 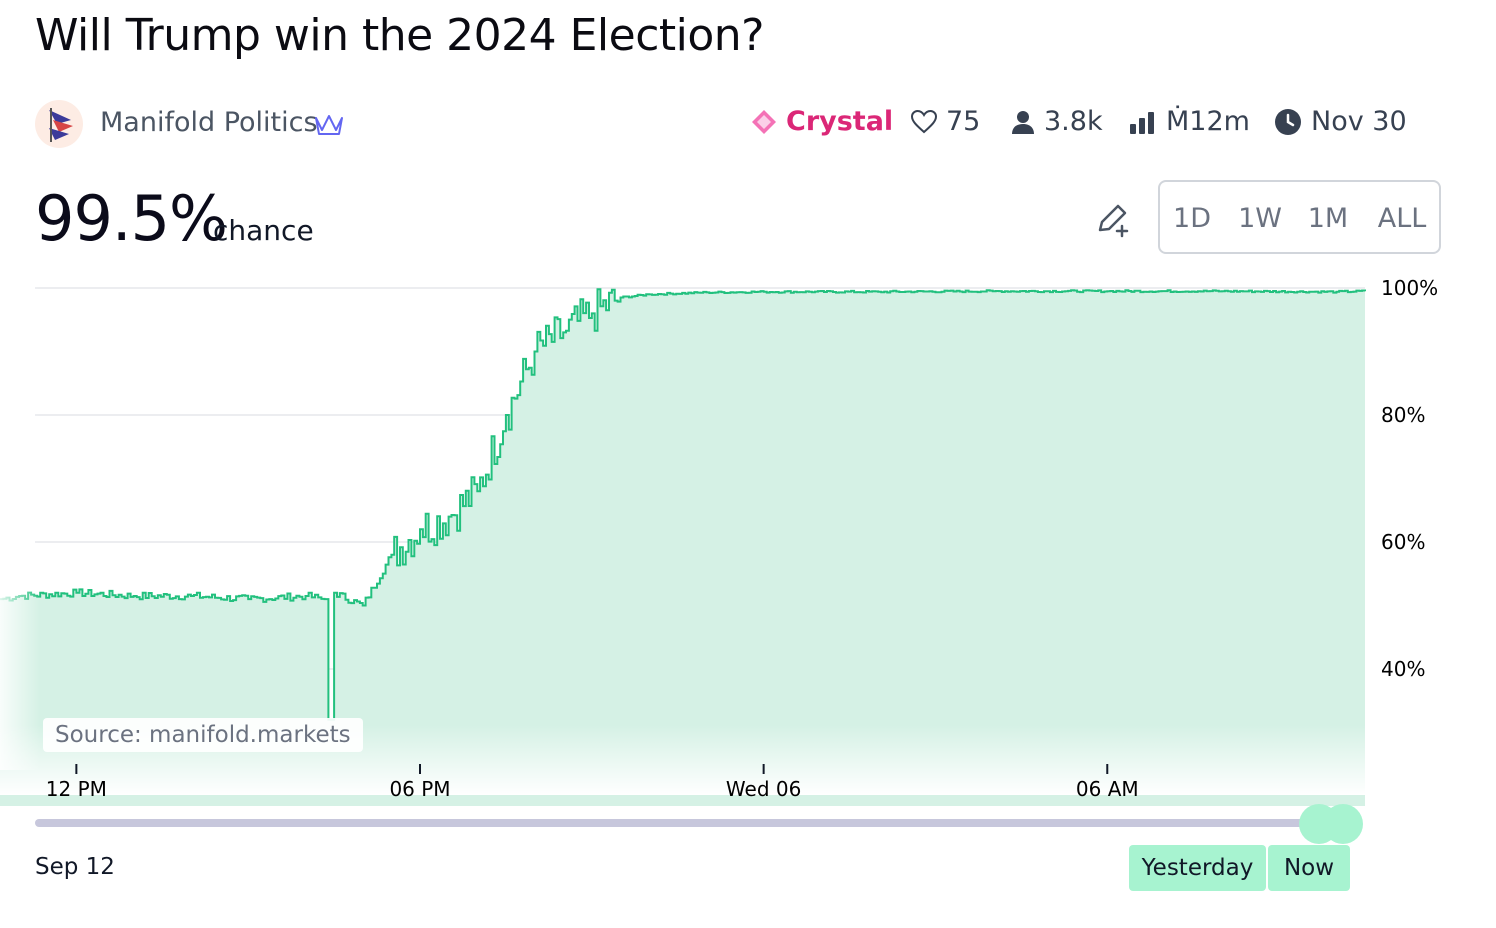 What do you see at coordinates (924, 121) in the screenshot?
I see `heart-icon` at bounding box center [924, 121].